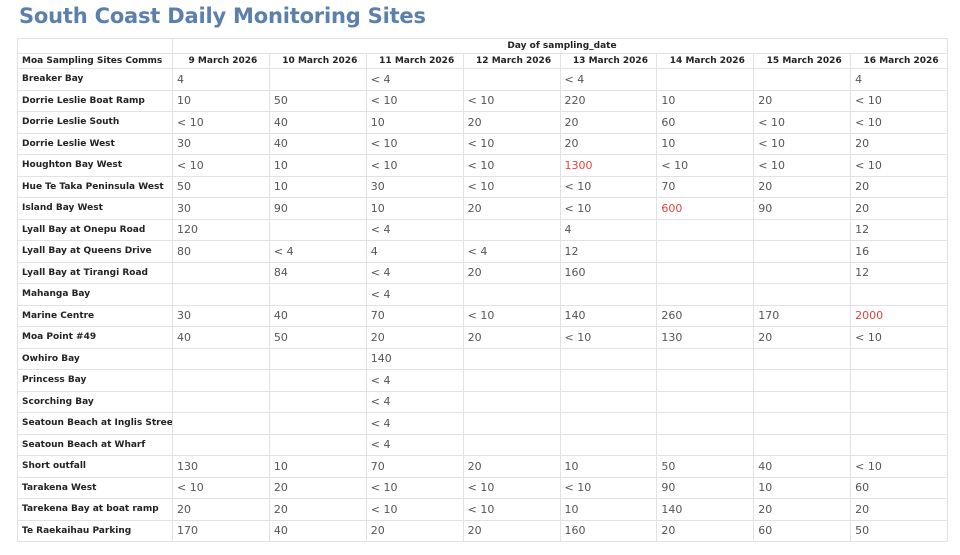 The width and height of the screenshot is (960, 555). What do you see at coordinates (221, 466) in the screenshot?
I see `value-cell: 130` at bounding box center [221, 466].